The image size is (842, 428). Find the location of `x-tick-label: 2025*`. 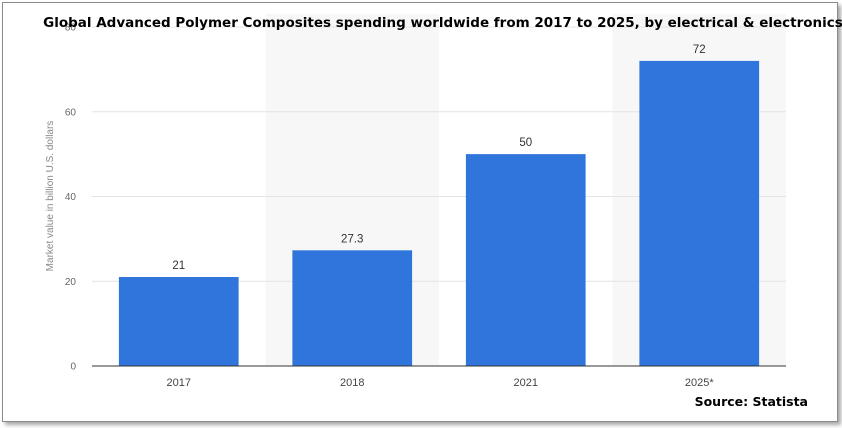

x-tick-label: 2025* is located at coordinates (699, 383).